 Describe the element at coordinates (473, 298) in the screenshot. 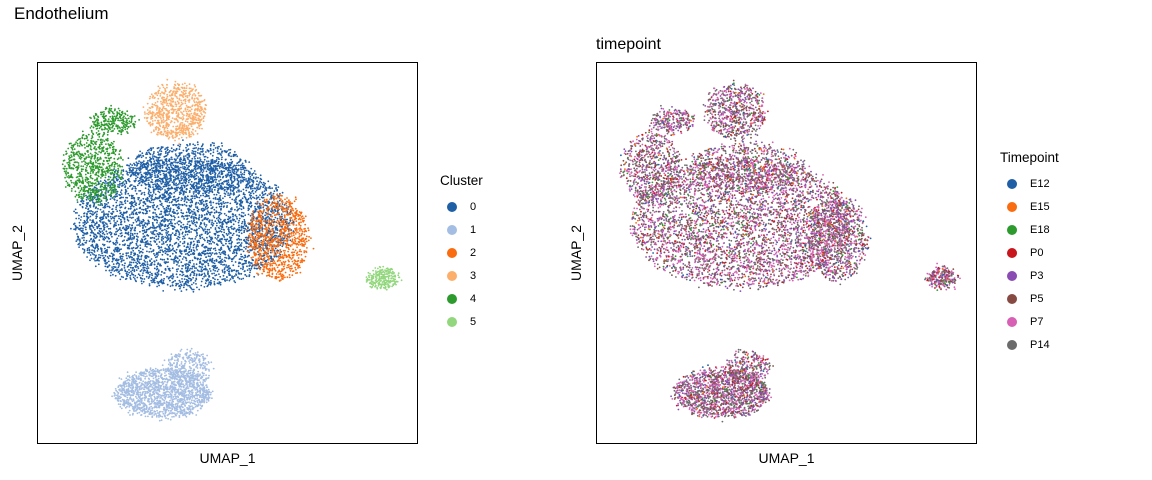

I see `cluster-legend-label: 4` at that location.